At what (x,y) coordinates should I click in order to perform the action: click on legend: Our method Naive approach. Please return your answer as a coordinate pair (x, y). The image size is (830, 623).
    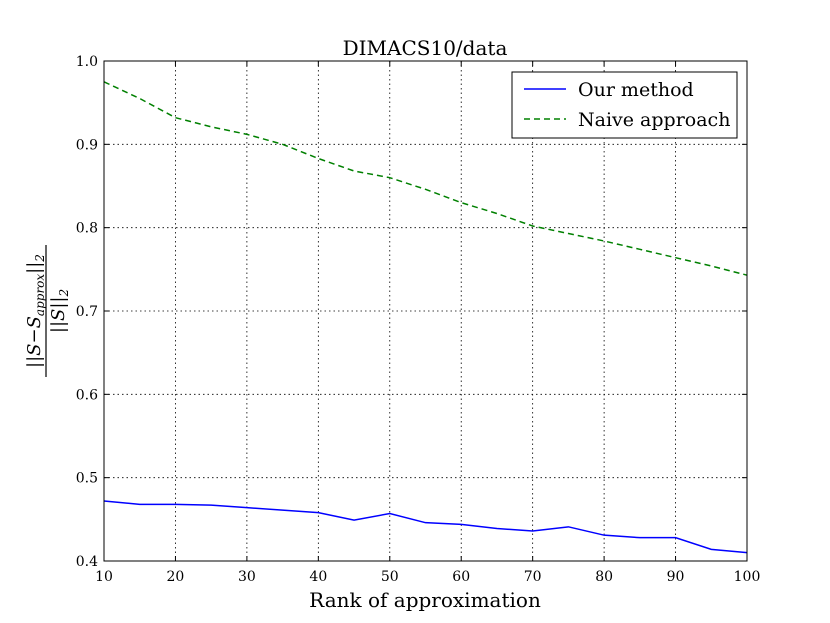
    Looking at the image, I should click on (624, 105).